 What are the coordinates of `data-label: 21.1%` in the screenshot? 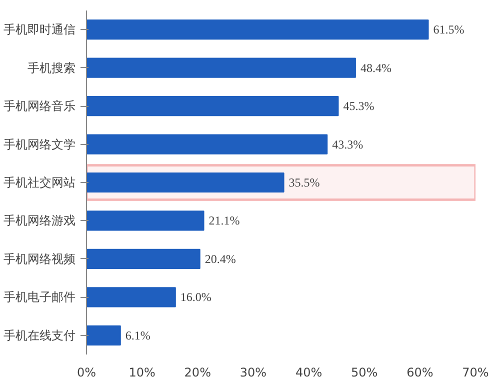 It's located at (224, 221).